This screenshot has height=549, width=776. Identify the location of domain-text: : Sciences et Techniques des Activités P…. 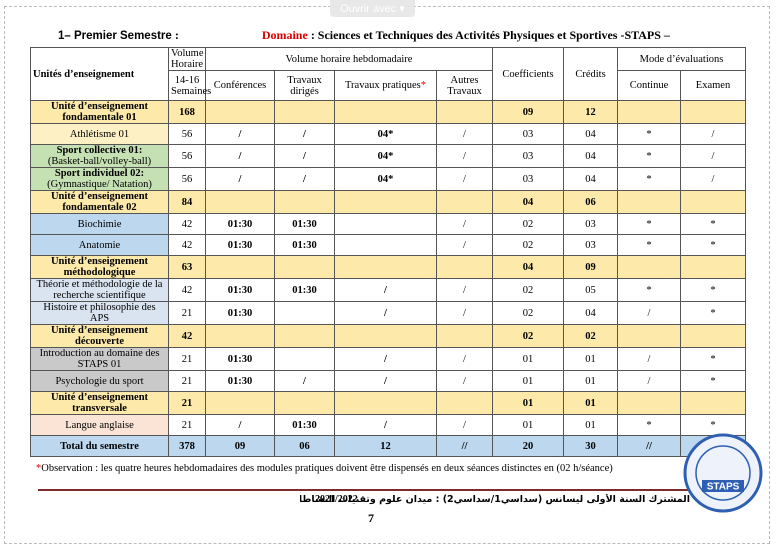
(490, 35).